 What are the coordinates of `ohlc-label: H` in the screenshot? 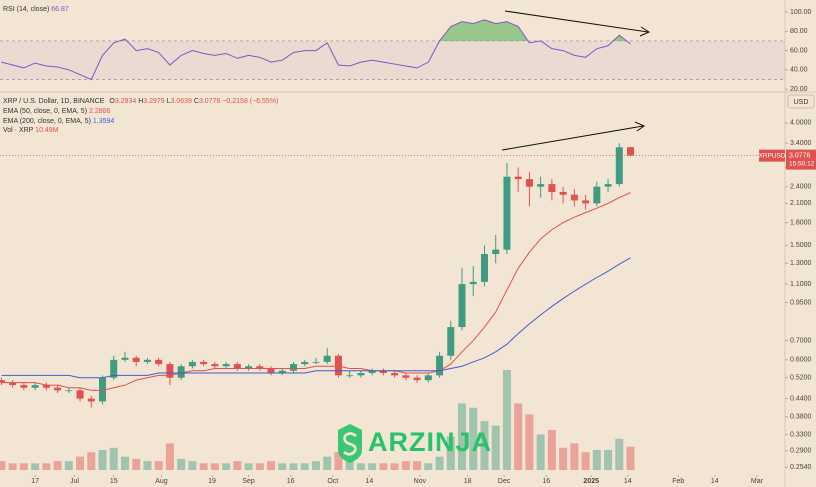 It's located at (140, 101).